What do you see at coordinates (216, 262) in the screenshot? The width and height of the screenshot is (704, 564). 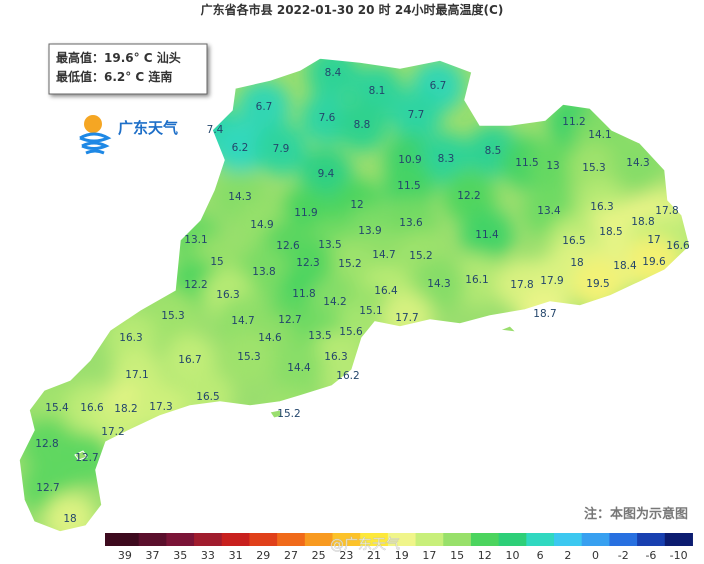 I see `temp-label: 15` at bounding box center [216, 262].